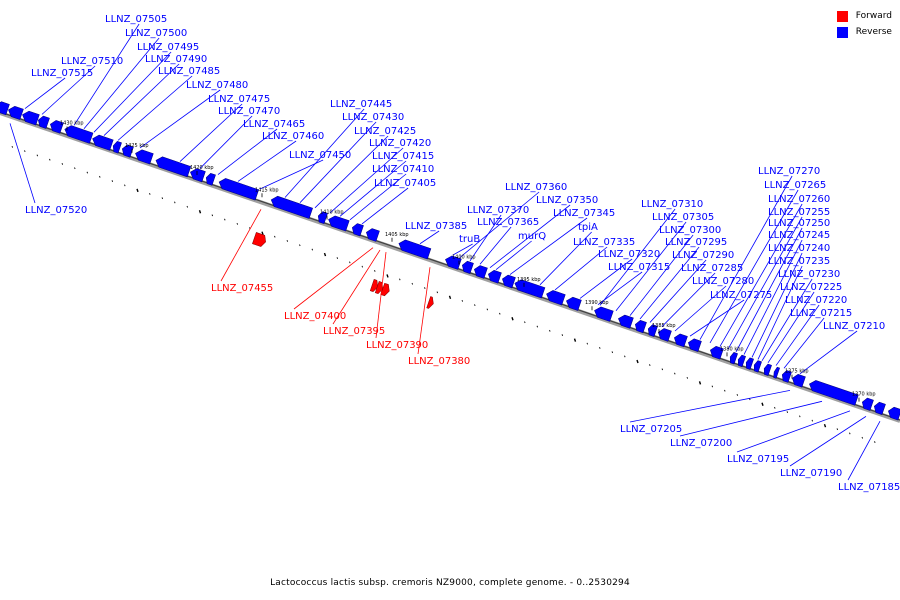 Image resolution: width=900 pixels, height=600 pixels. What do you see at coordinates (639, 267) in the screenshot?
I see `reverse-gene-label: LLNZ_07315` at bounding box center [639, 267].